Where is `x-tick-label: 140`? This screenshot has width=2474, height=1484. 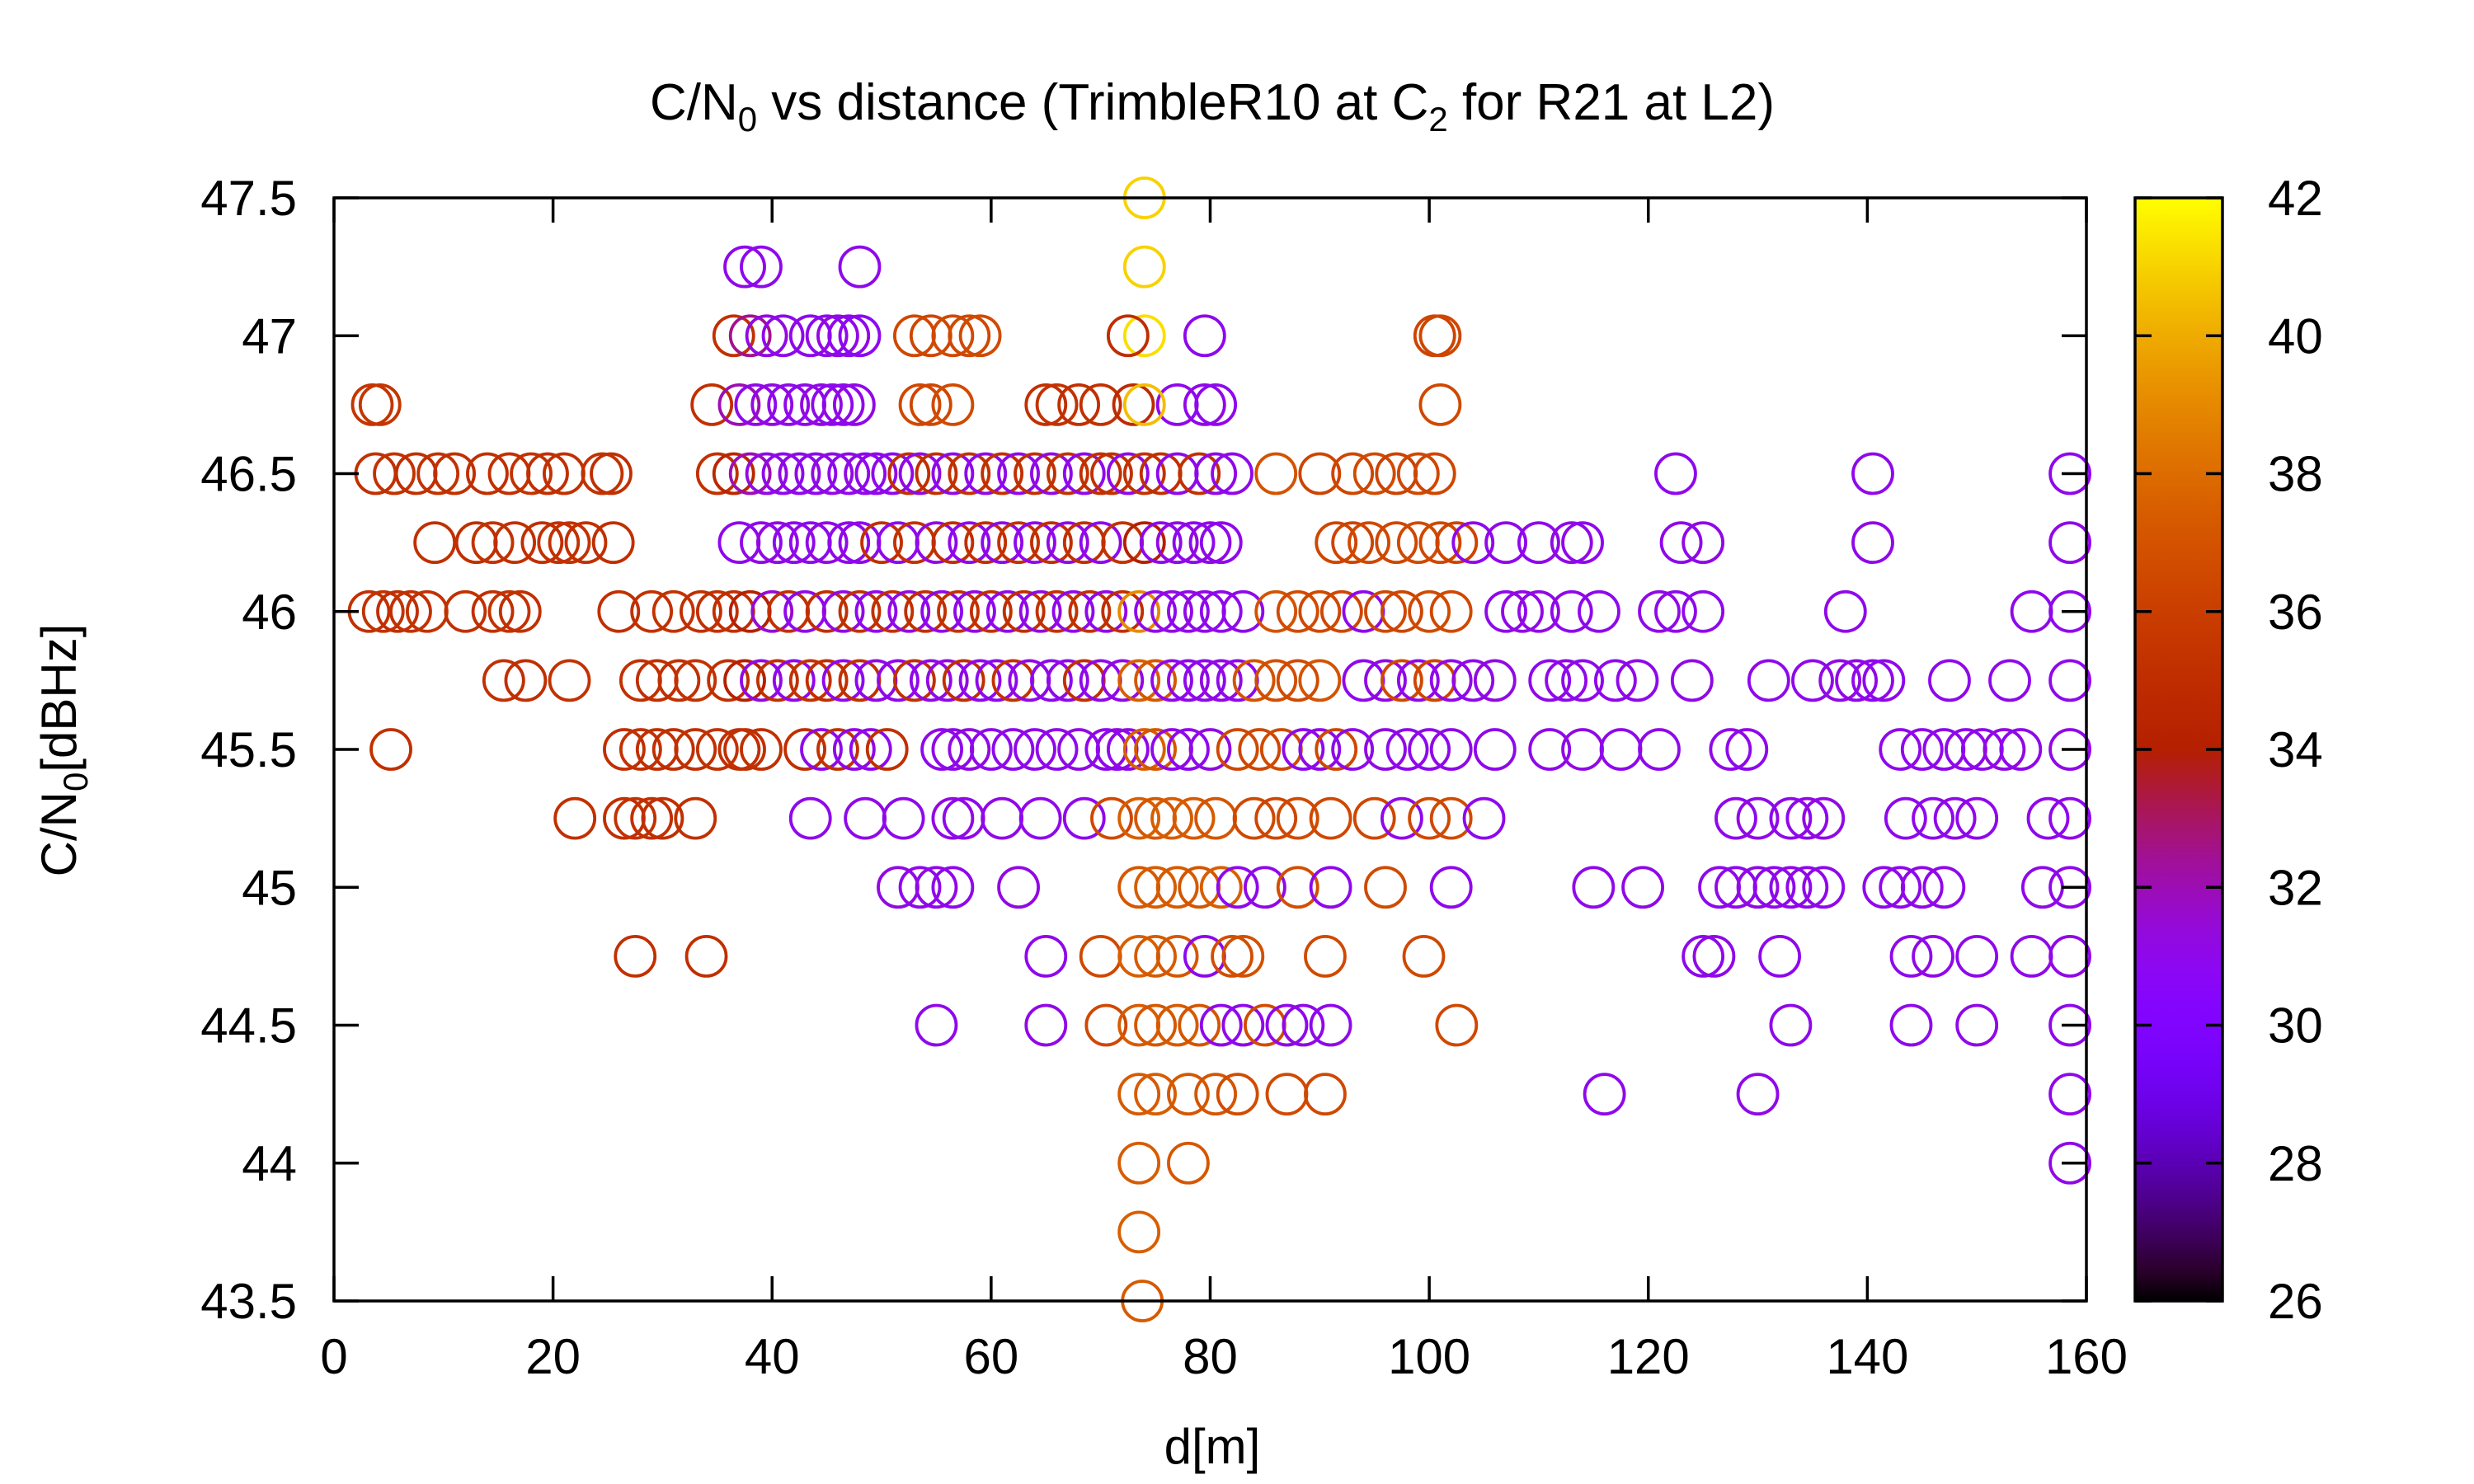 x-tick-label: 140 is located at coordinates (1867, 1356).